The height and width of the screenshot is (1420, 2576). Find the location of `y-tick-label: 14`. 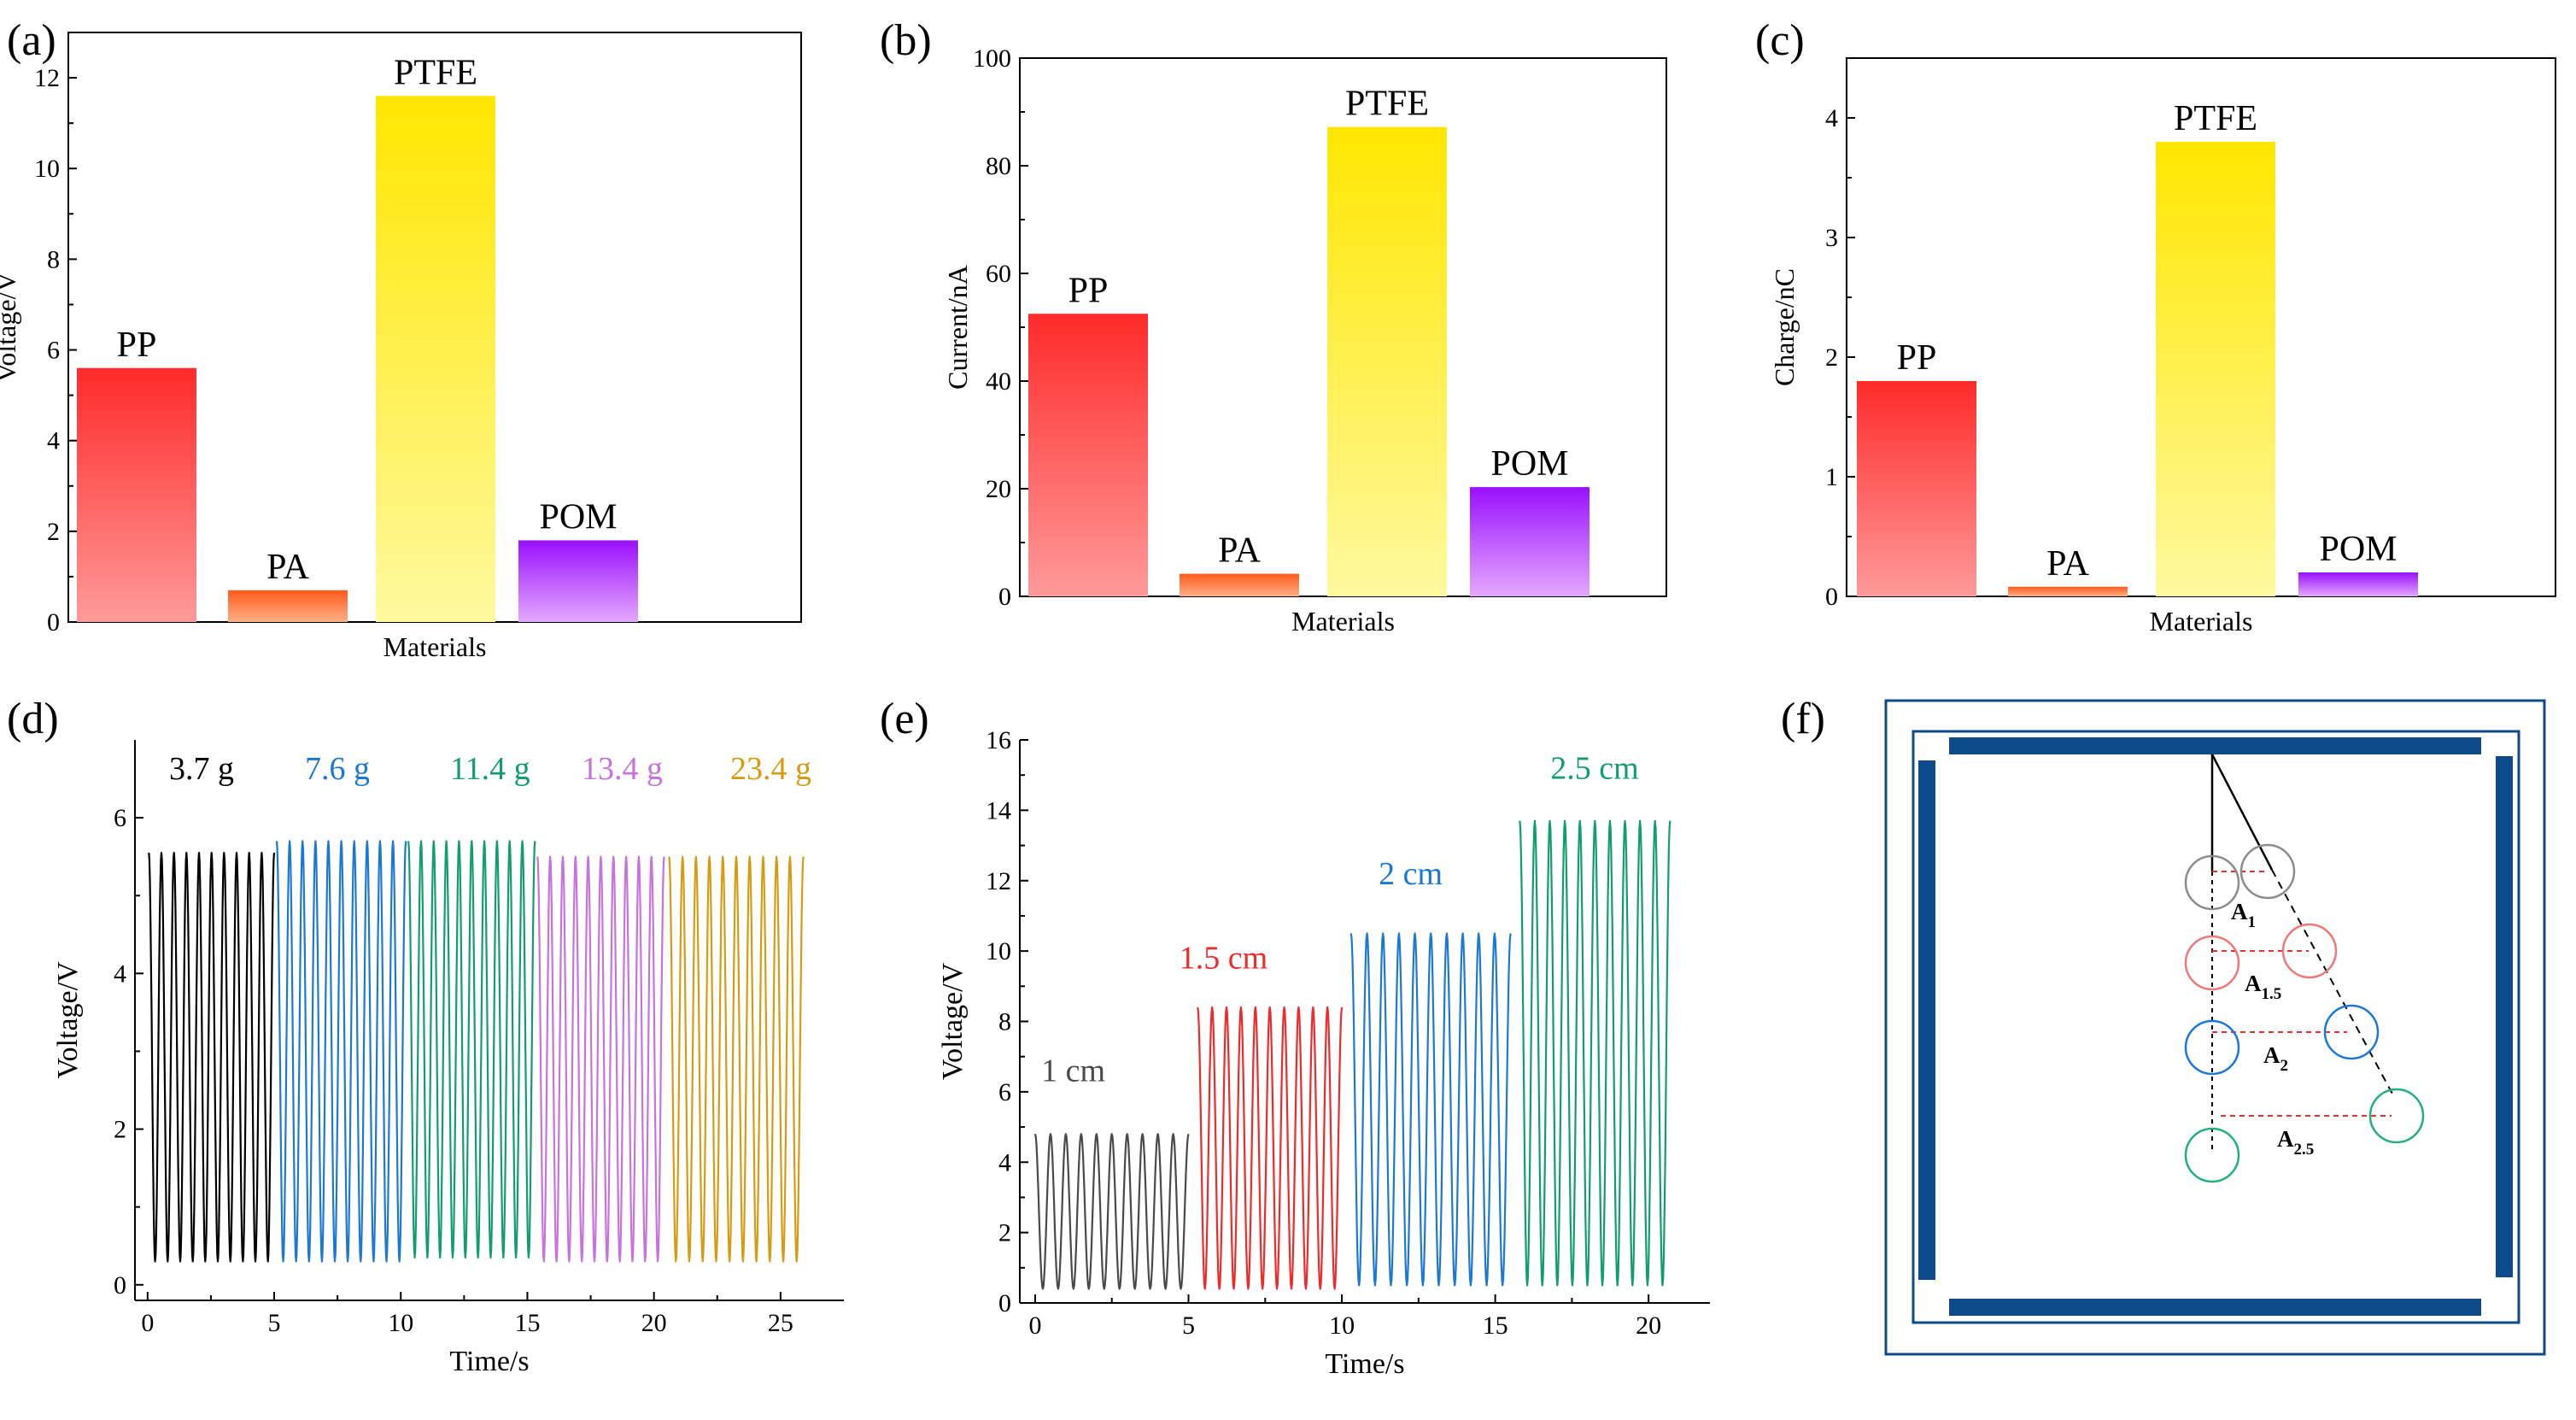

y-tick-label: 14 is located at coordinates (998, 810).